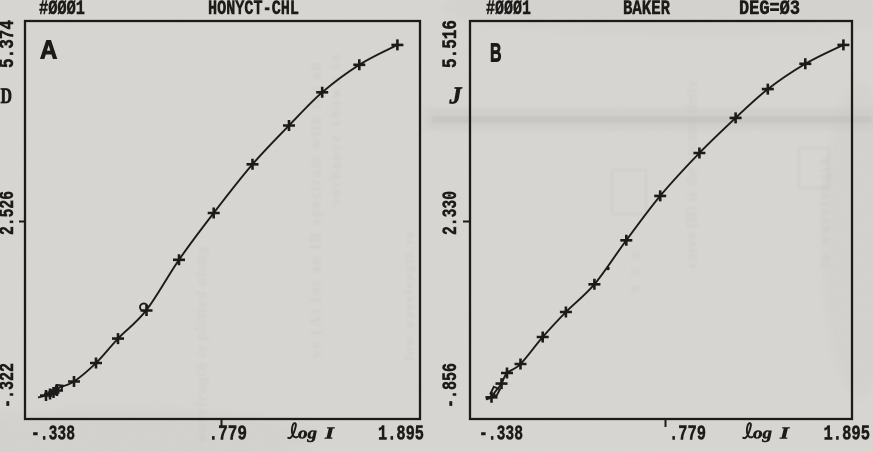 The image size is (873, 452). I want to click on svg-text: 2.526, so click(10, 213).